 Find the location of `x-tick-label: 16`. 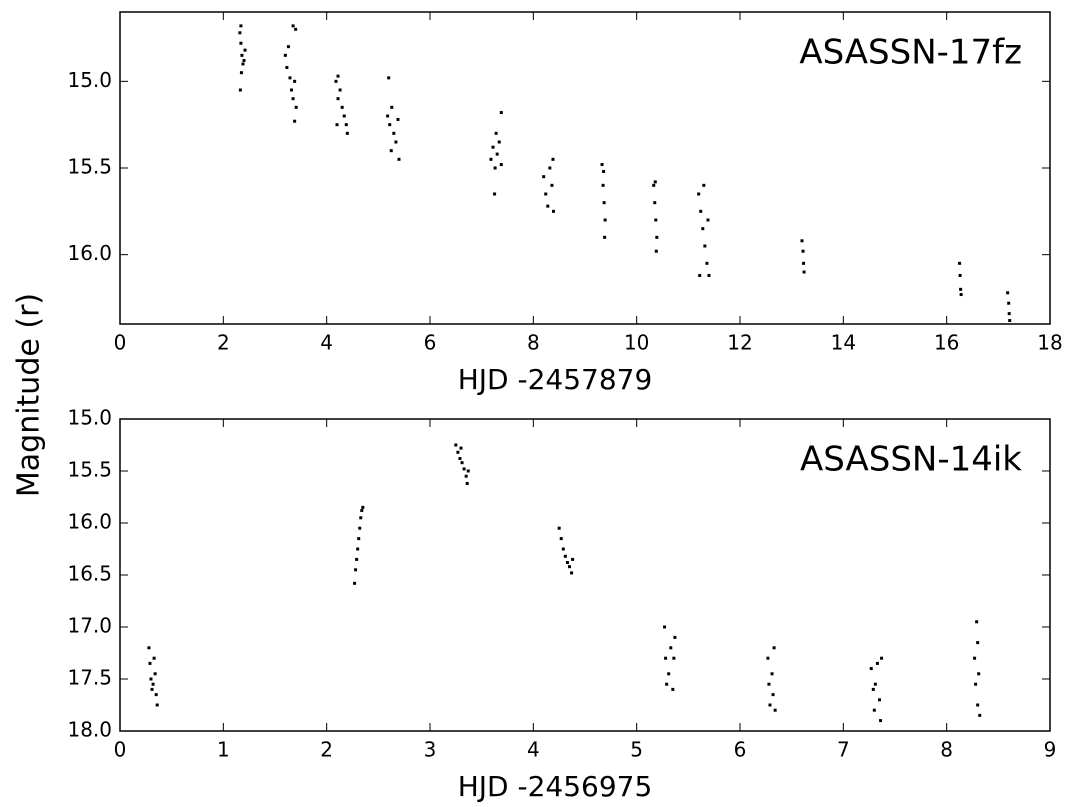

x-tick-label: 16 is located at coordinates (946, 343).